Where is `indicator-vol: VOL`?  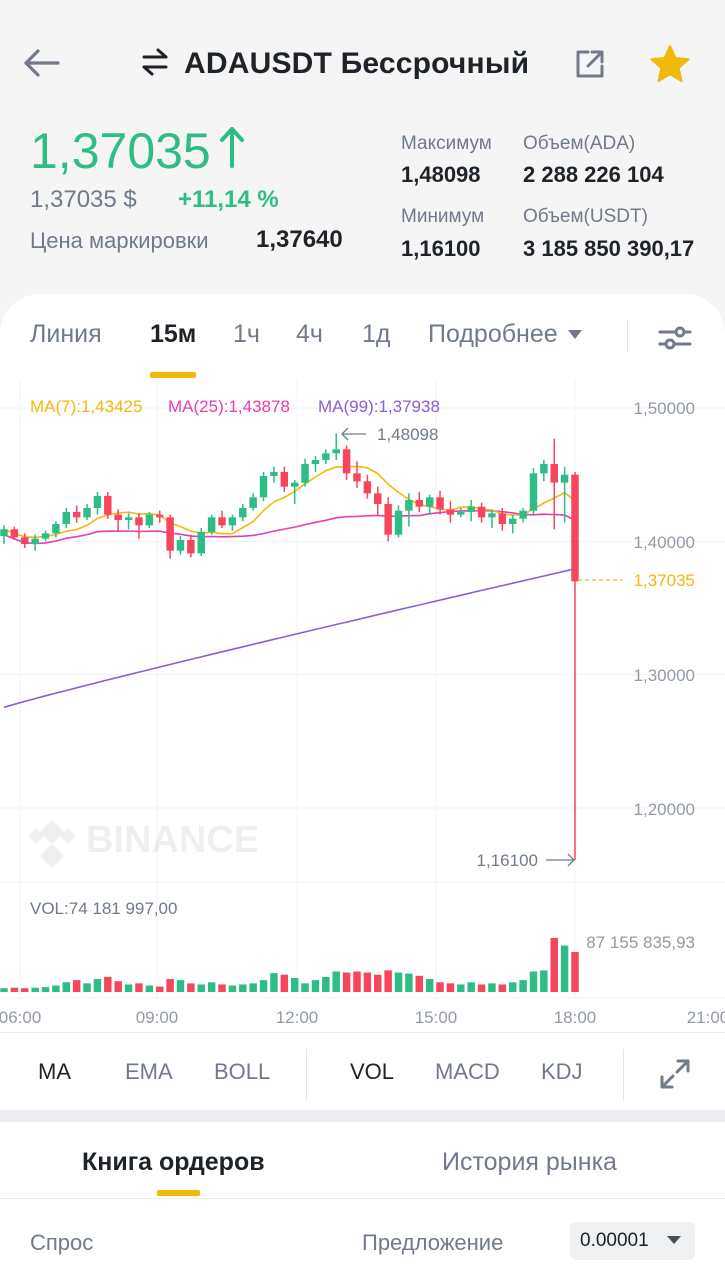
indicator-vol: VOL is located at coordinates (372, 1071).